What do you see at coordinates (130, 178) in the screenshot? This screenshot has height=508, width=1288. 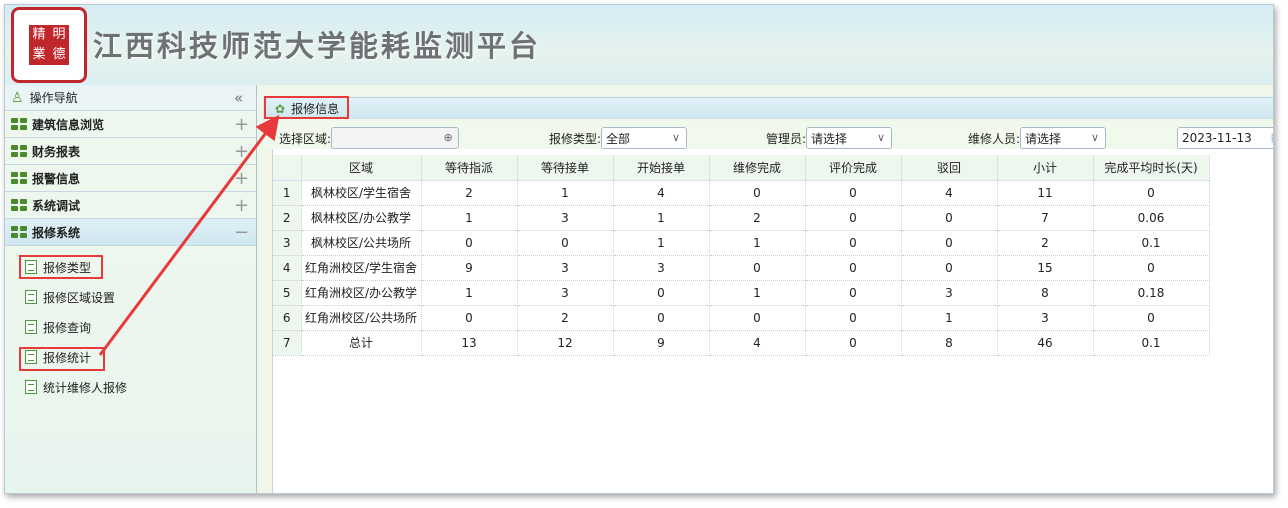 I see `sidebar-group-alarm: 报警信息 +` at bounding box center [130, 178].